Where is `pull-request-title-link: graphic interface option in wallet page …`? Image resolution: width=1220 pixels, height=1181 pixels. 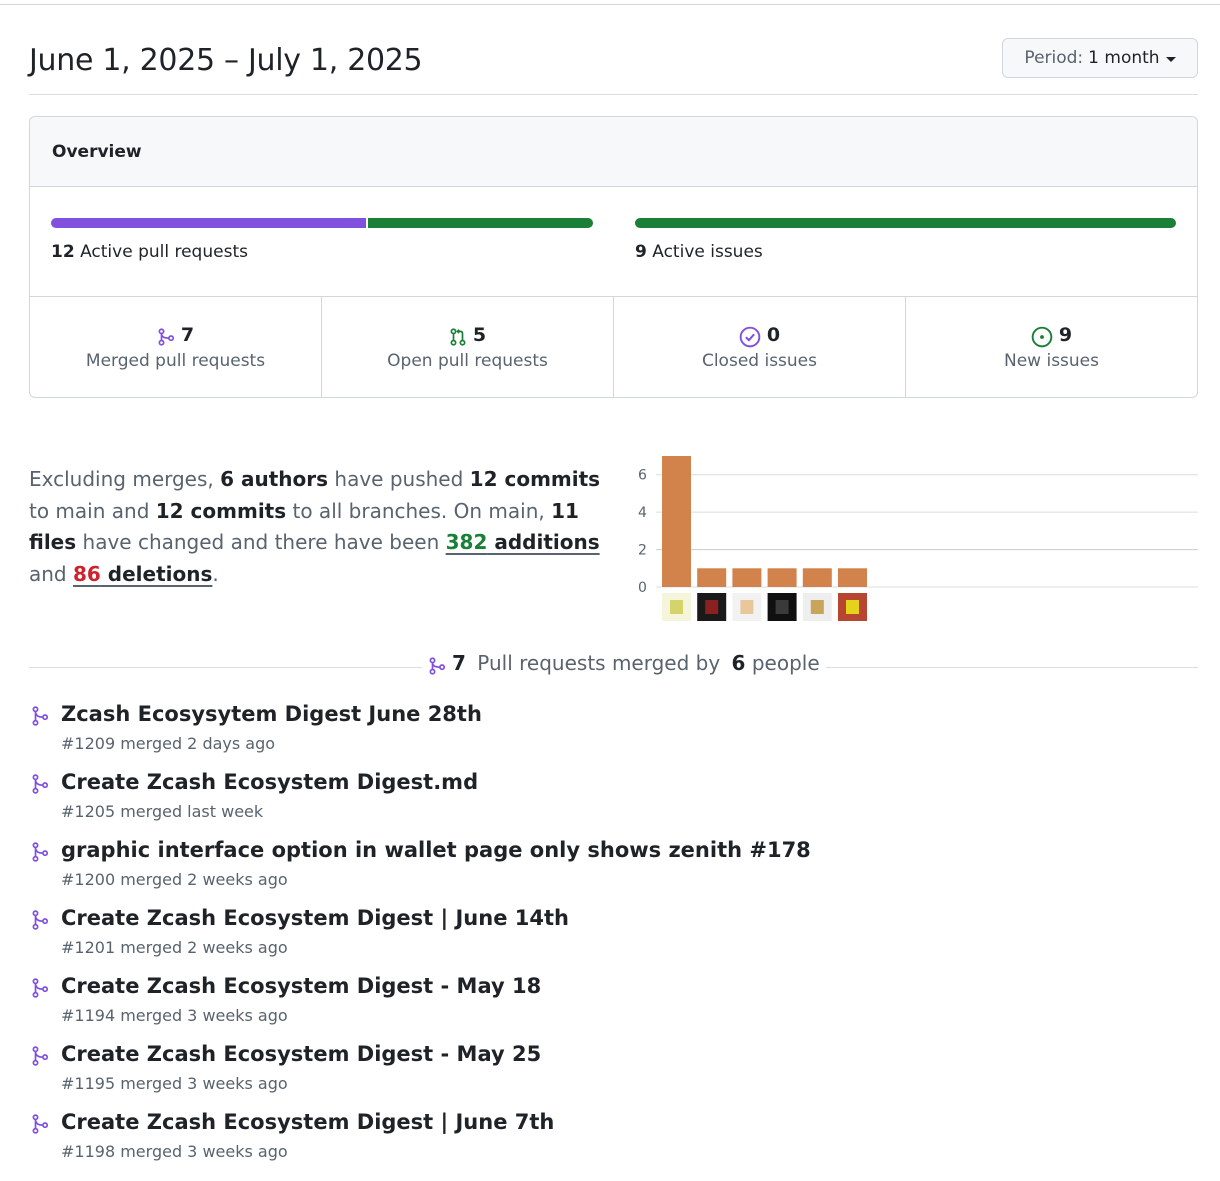 pull-request-title-link: graphic interface option in wallet page … is located at coordinates (436, 850).